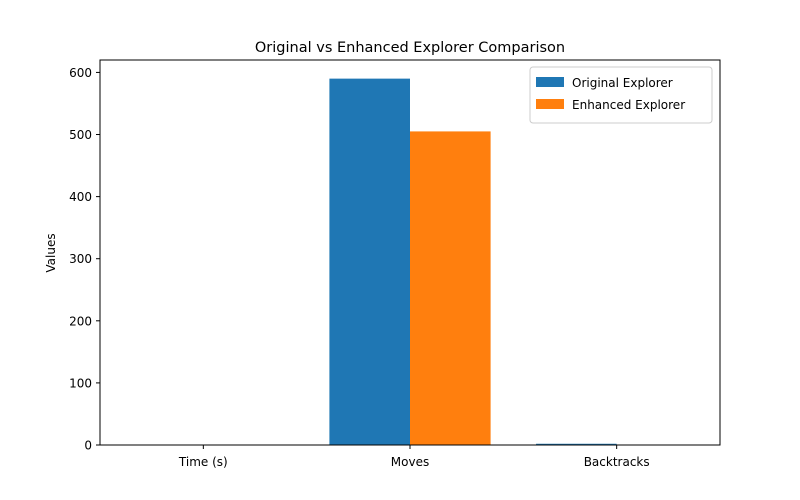  I want to click on y-axis-ticks: 0 100 200 300 400 500 600, so click(84, 259).